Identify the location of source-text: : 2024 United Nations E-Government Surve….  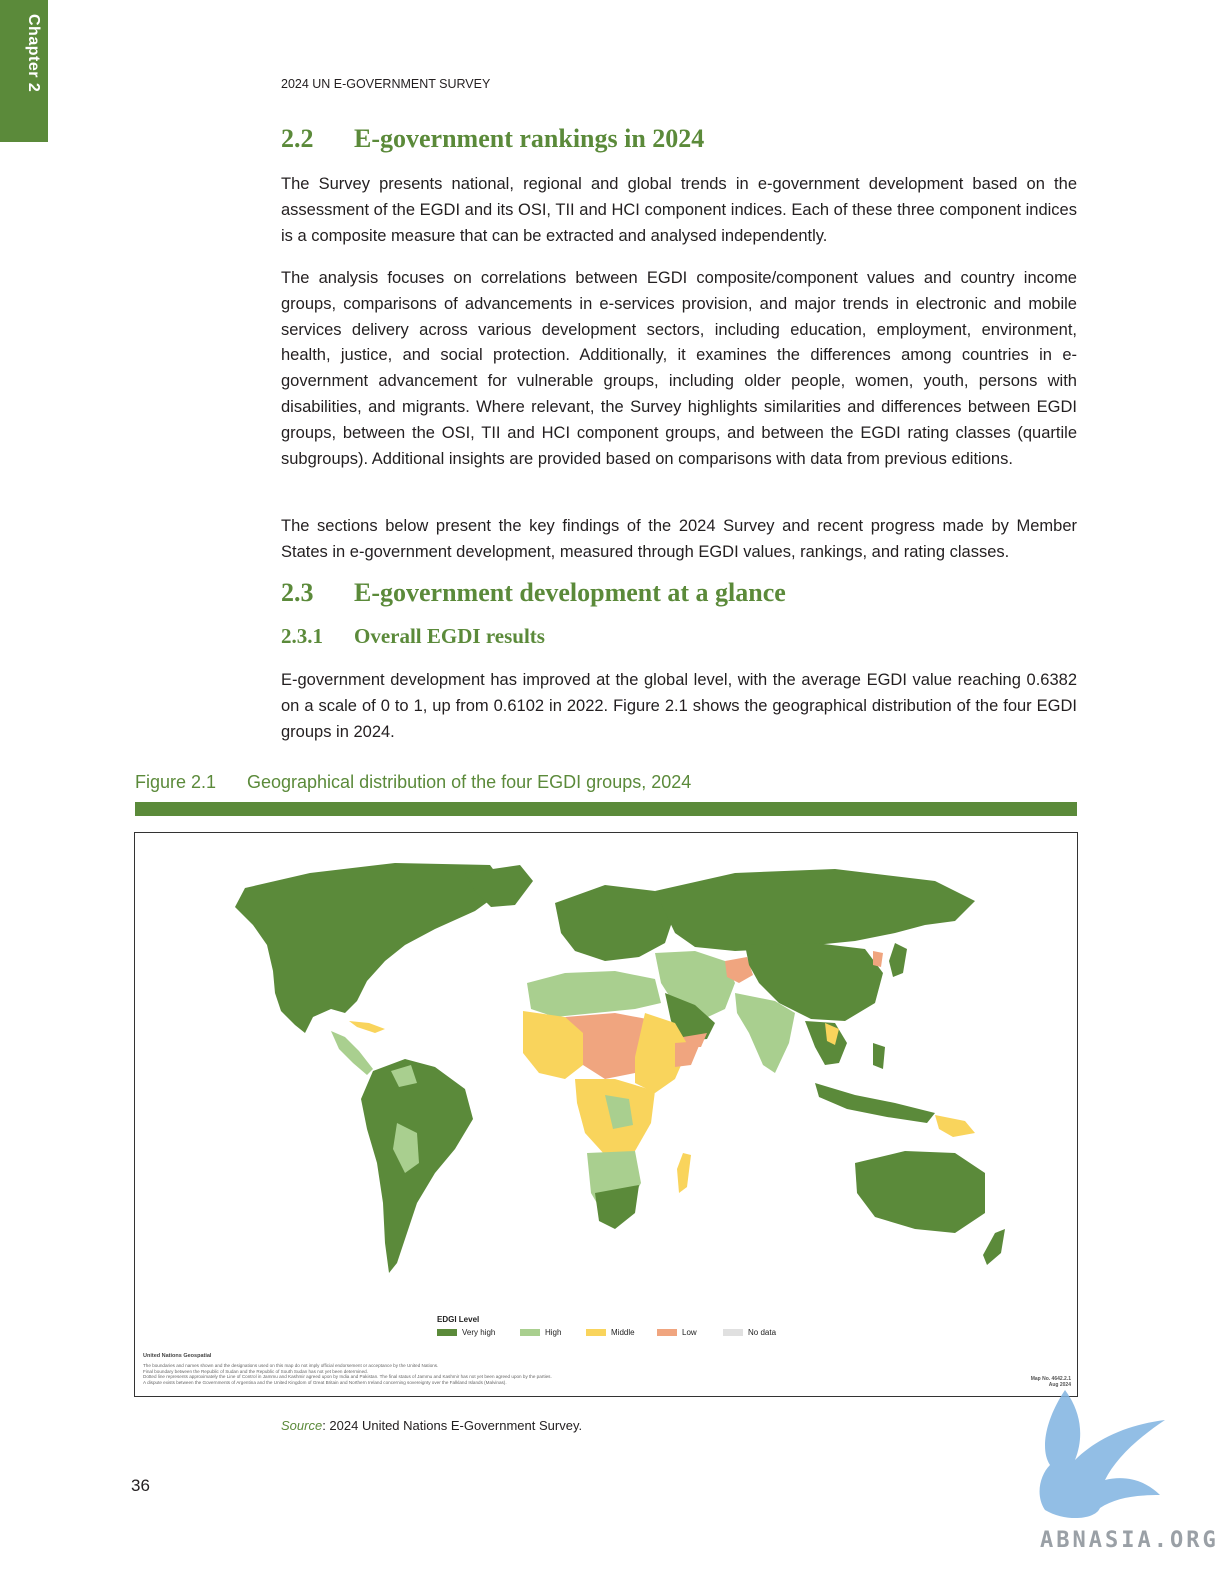
(452, 1425).